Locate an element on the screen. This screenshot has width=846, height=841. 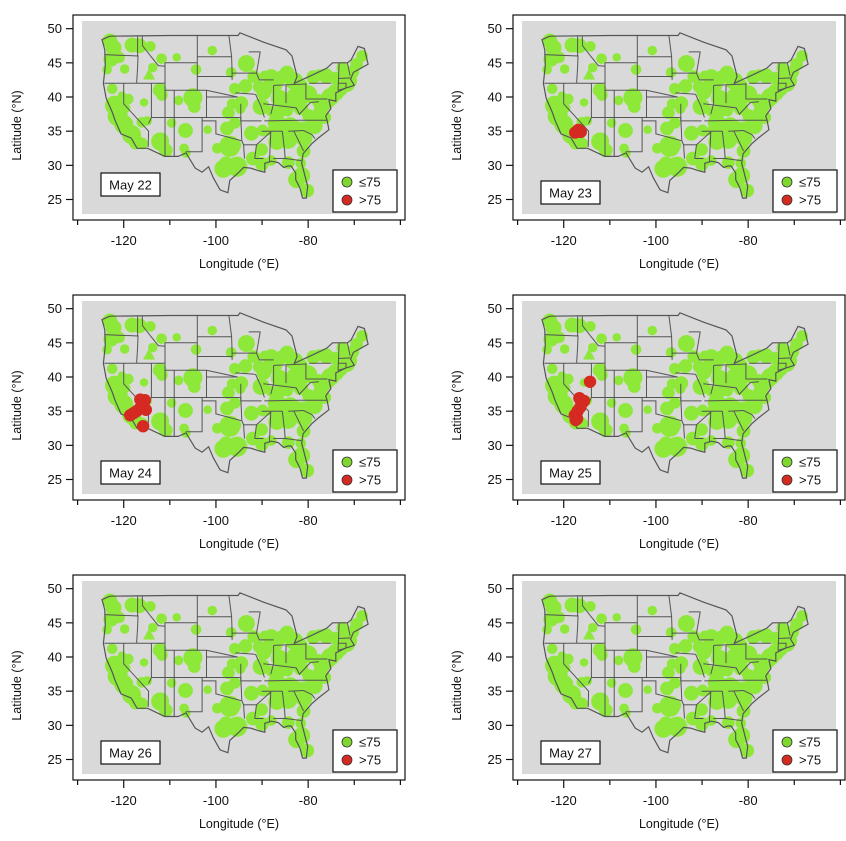
x-tick-label: -120 is located at coordinates (564, 520).